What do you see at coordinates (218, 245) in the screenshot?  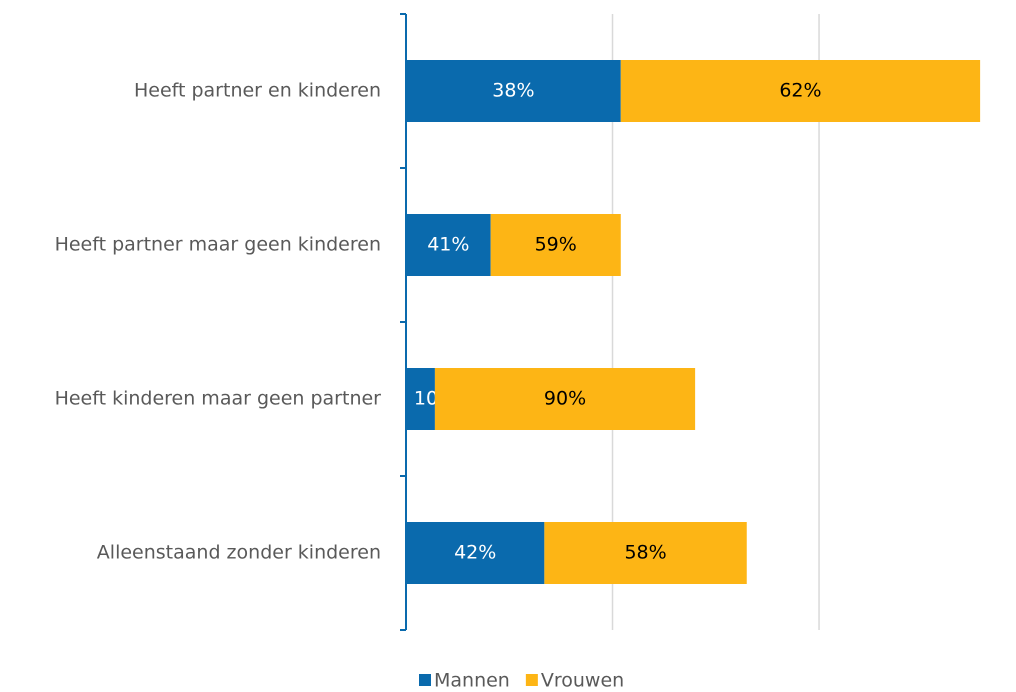 I see `category-label: Heeft partner maar geen kinderen` at bounding box center [218, 245].